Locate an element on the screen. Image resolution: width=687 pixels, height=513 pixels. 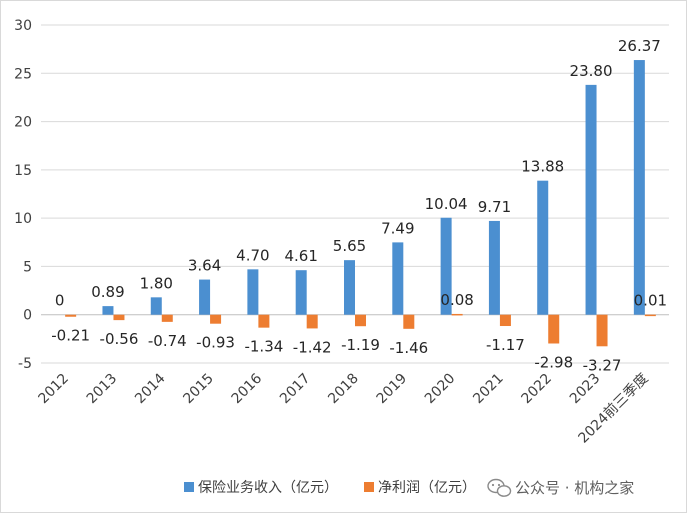
y-tick-label: 5 is located at coordinates (27, 267).